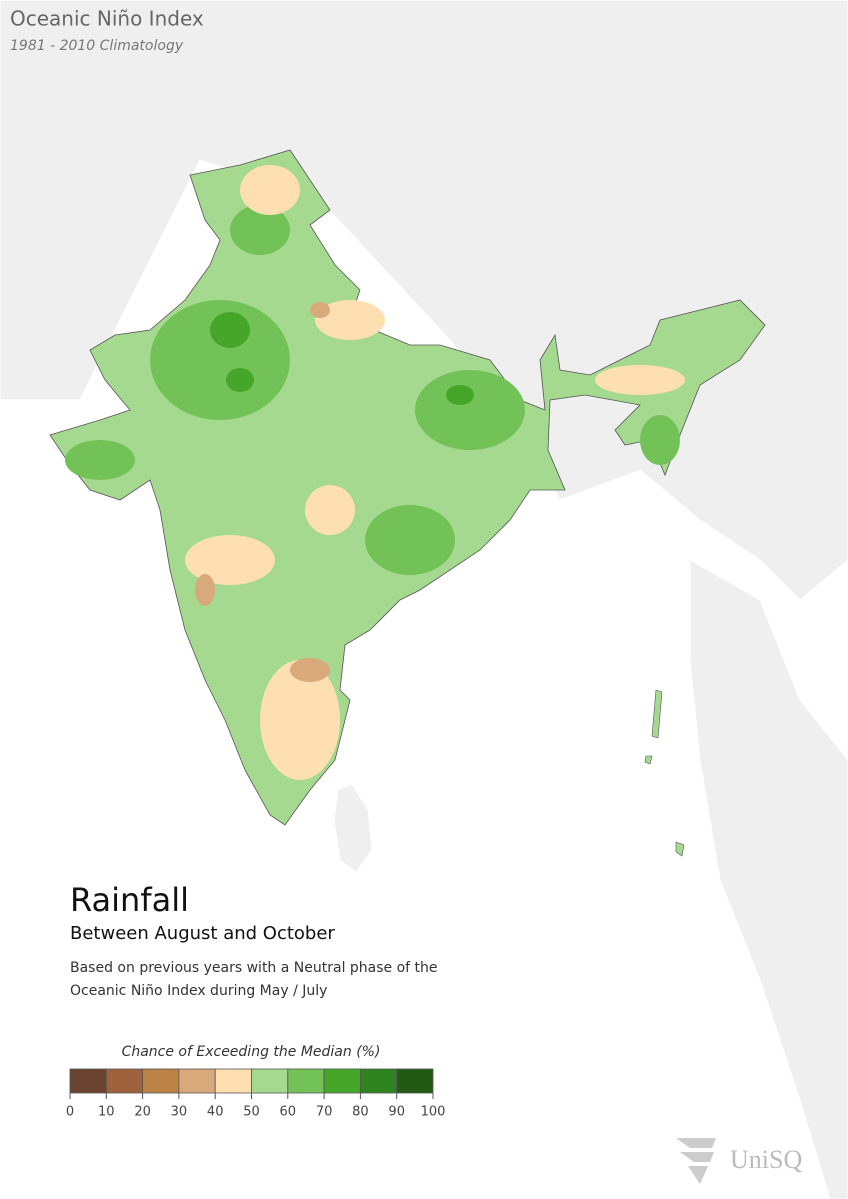 This screenshot has width=848, height=1199. I want to click on legend-tick-label: 90, so click(396, 1112).